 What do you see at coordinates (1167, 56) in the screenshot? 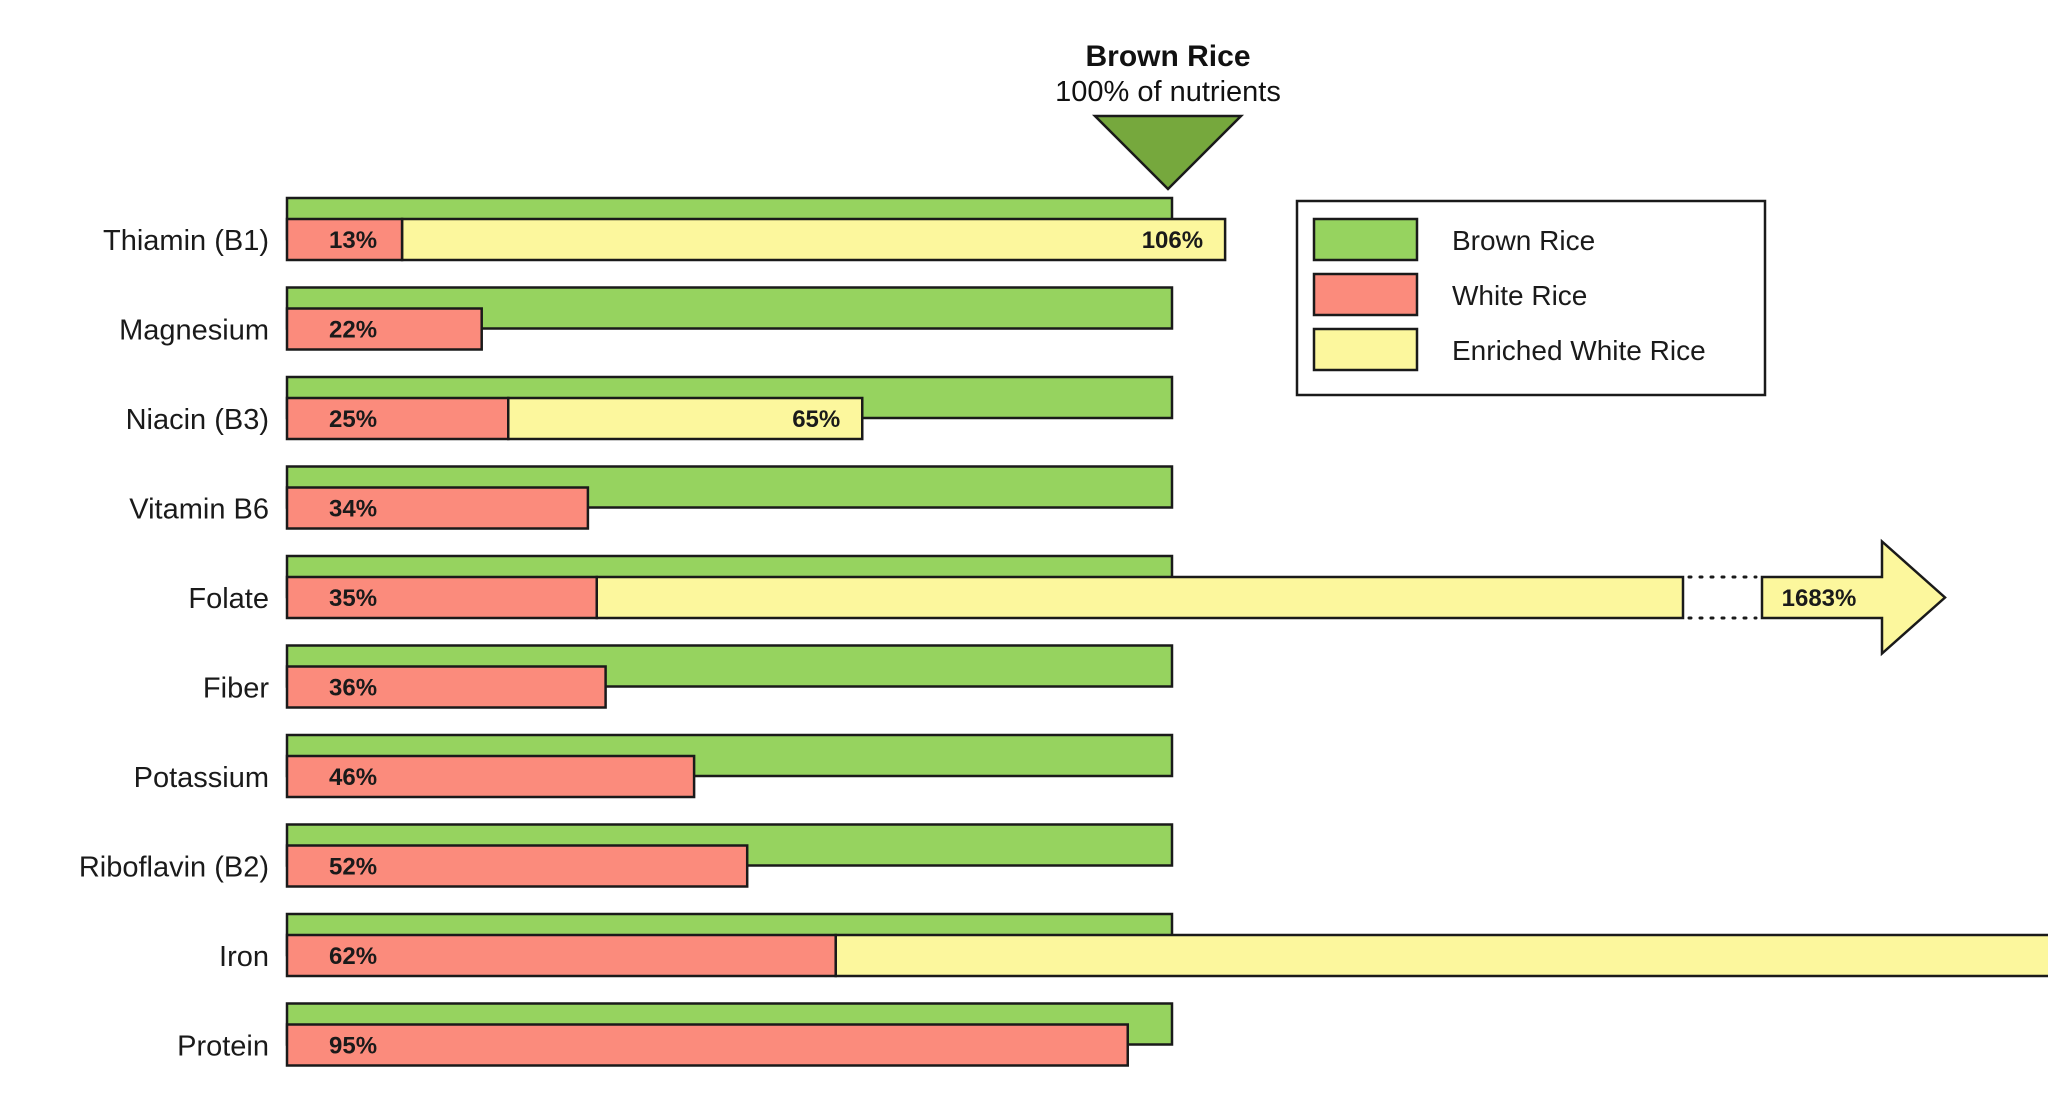
I see `reference-title: Brown Rice` at bounding box center [1167, 56].